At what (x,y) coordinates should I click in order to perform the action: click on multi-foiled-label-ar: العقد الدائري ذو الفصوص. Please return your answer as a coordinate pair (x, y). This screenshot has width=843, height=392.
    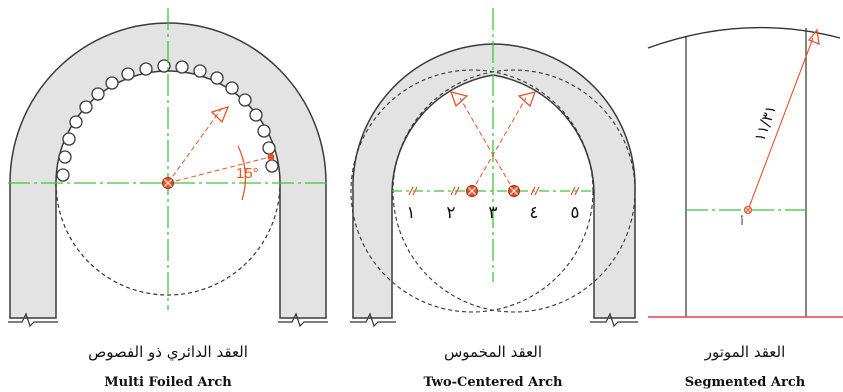
    Looking at the image, I should click on (168, 352).